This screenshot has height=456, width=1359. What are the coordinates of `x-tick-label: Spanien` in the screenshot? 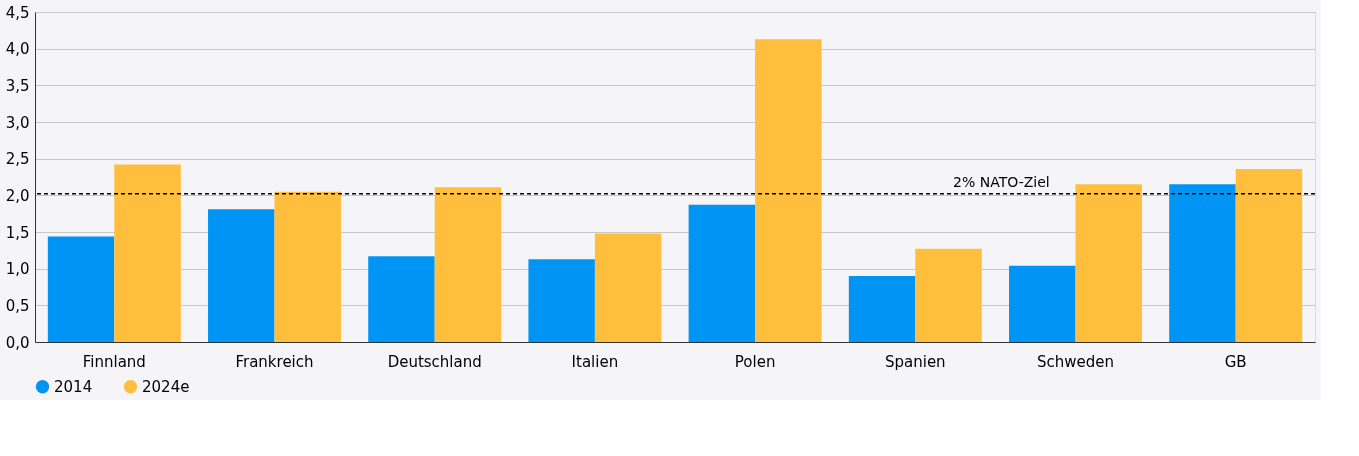 It's located at (915, 361).